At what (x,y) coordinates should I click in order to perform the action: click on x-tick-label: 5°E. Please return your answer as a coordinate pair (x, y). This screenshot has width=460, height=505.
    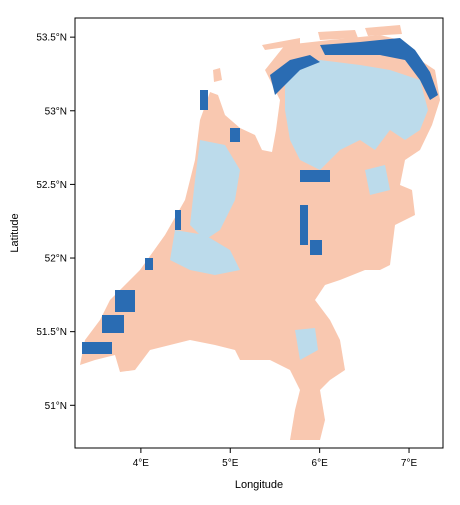
    Looking at the image, I should click on (230, 463).